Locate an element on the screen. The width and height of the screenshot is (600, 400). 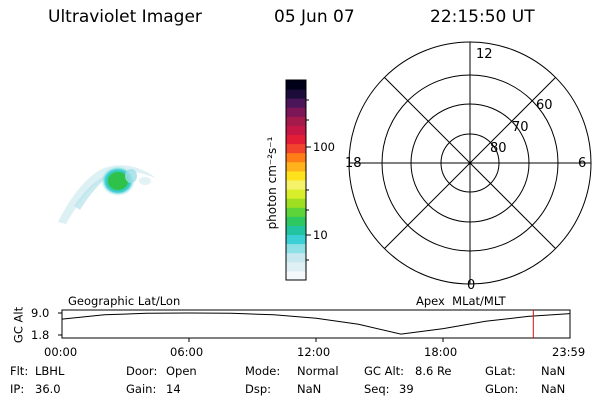
colorbar-unit-label: photon cm⁻²s⁻¹ is located at coordinates (272, 183).